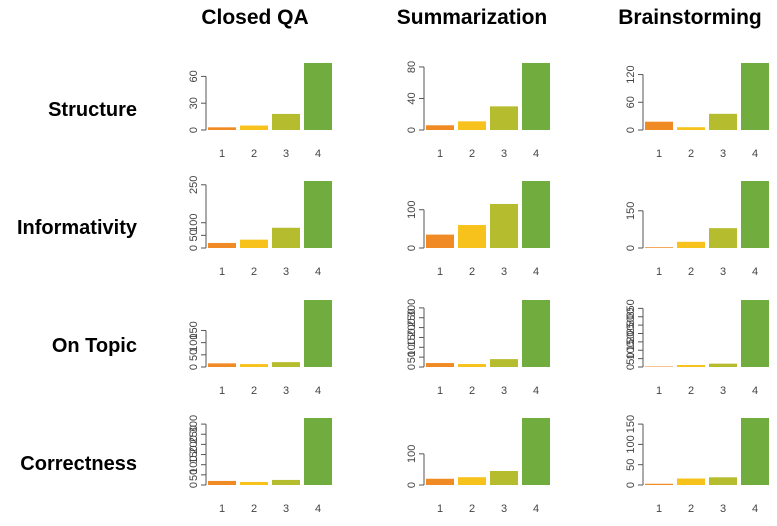 This screenshot has height=526, width=777. What do you see at coordinates (194, 103) in the screenshot?
I see `y-tick-label: 30` at bounding box center [194, 103].